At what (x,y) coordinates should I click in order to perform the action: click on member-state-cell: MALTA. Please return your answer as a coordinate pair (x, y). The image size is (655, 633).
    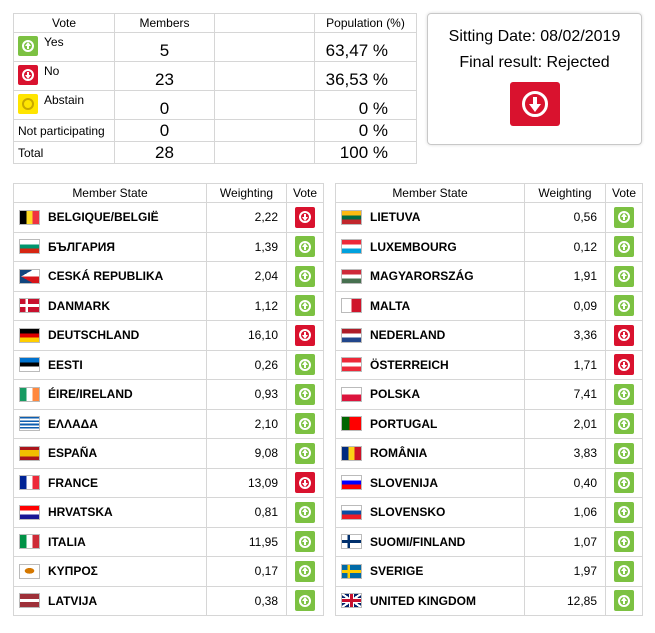
    Looking at the image, I should click on (430, 305).